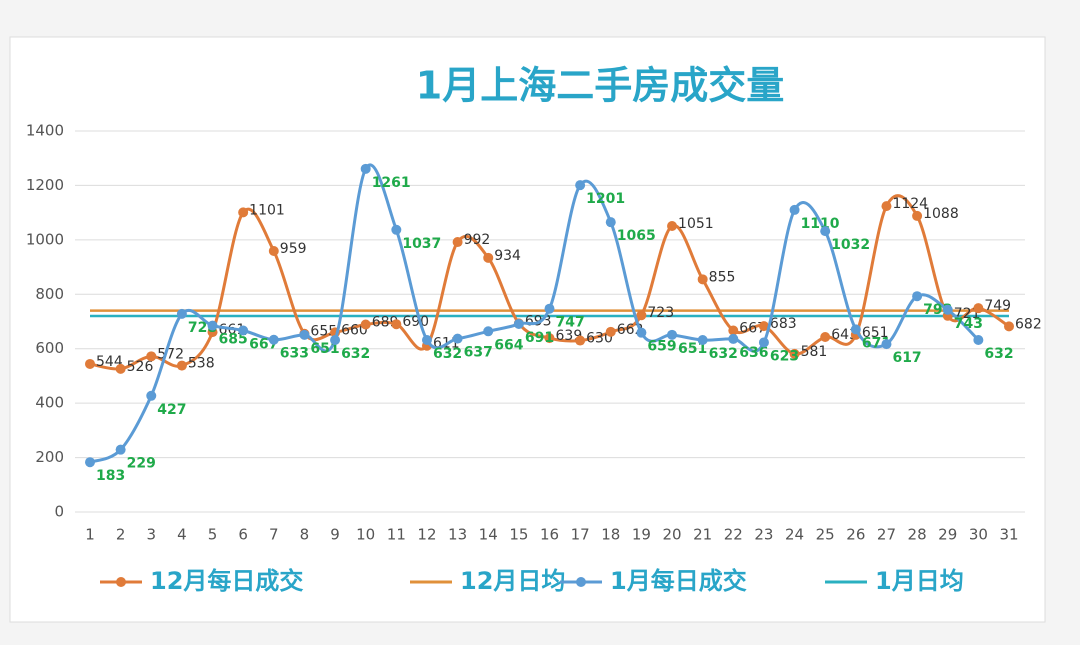 The height and width of the screenshot is (645, 1080). Describe the element at coordinates (941, 214) in the screenshot. I see `data-label: 1088` at that location.